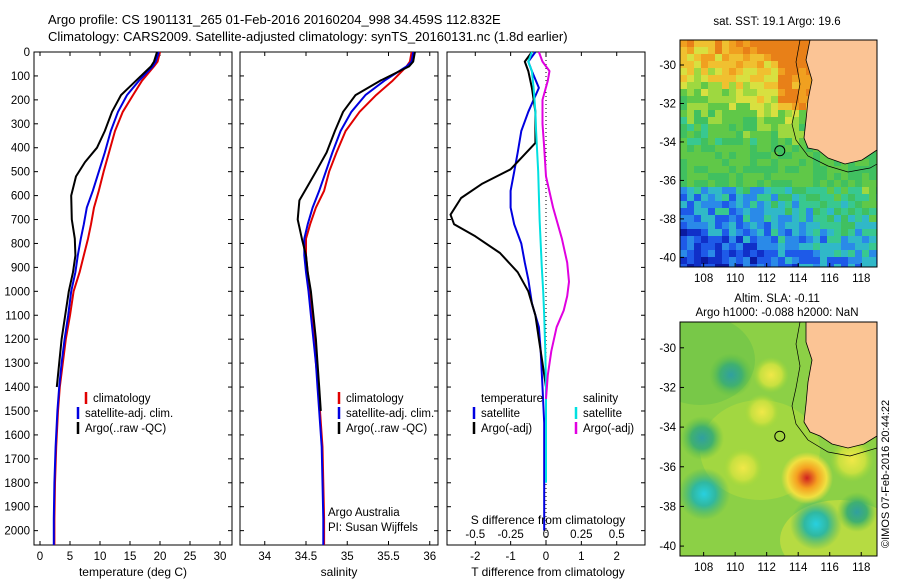  What do you see at coordinates (386, 429) in the screenshot?
I see `legend-argo-label: Argo(..raw -QC)` at bounding box center [386, 429].